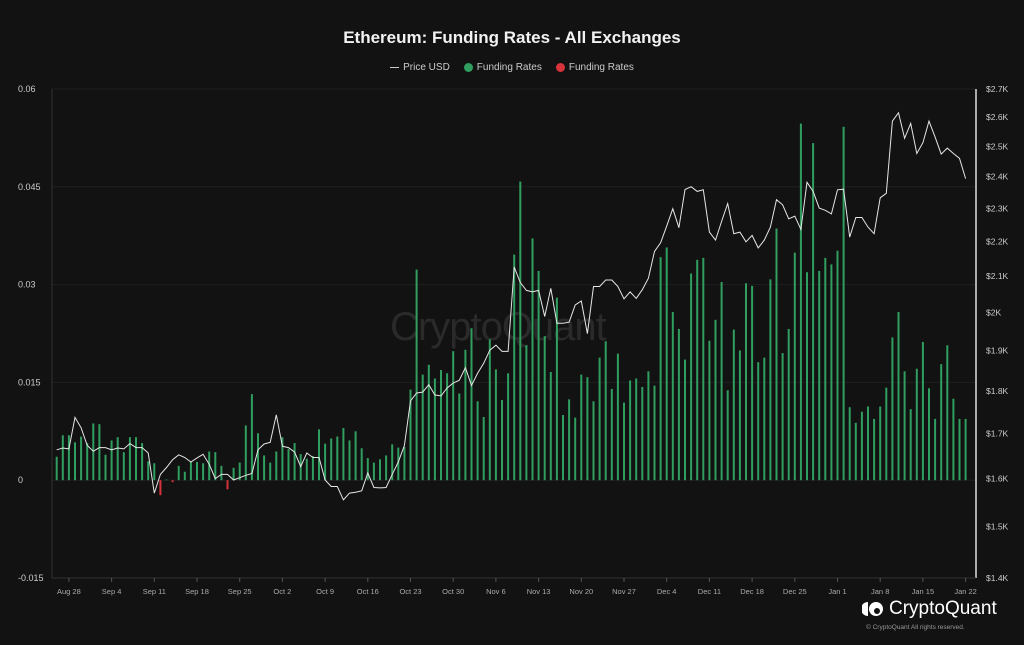  Describe the element at coordinates (197, 591) in the screenshot. I see `x-tick-label: Sep 18` at that location.